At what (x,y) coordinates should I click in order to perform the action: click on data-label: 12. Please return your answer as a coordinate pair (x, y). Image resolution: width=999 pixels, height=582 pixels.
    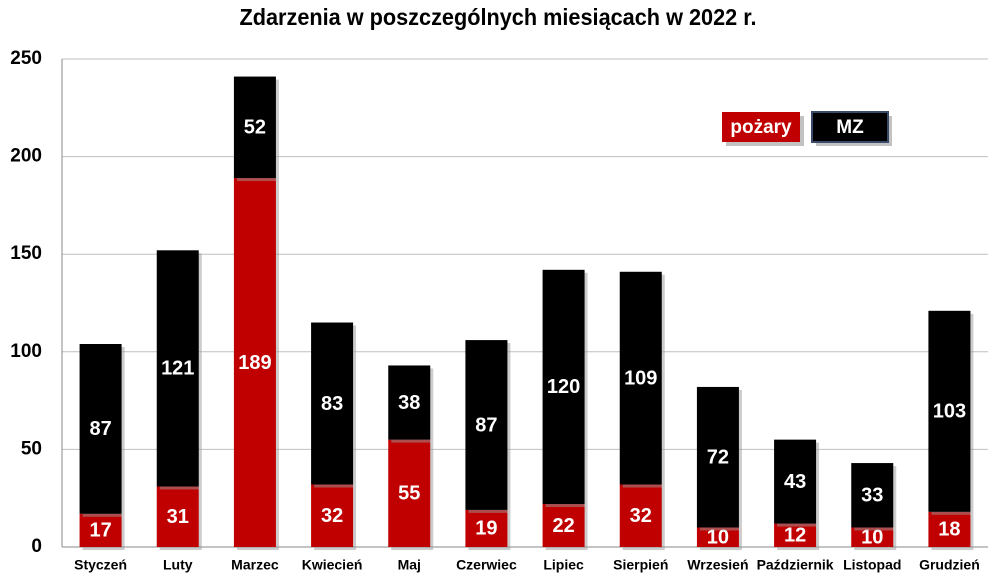
    Looking at the image, I should click on (795, 536).